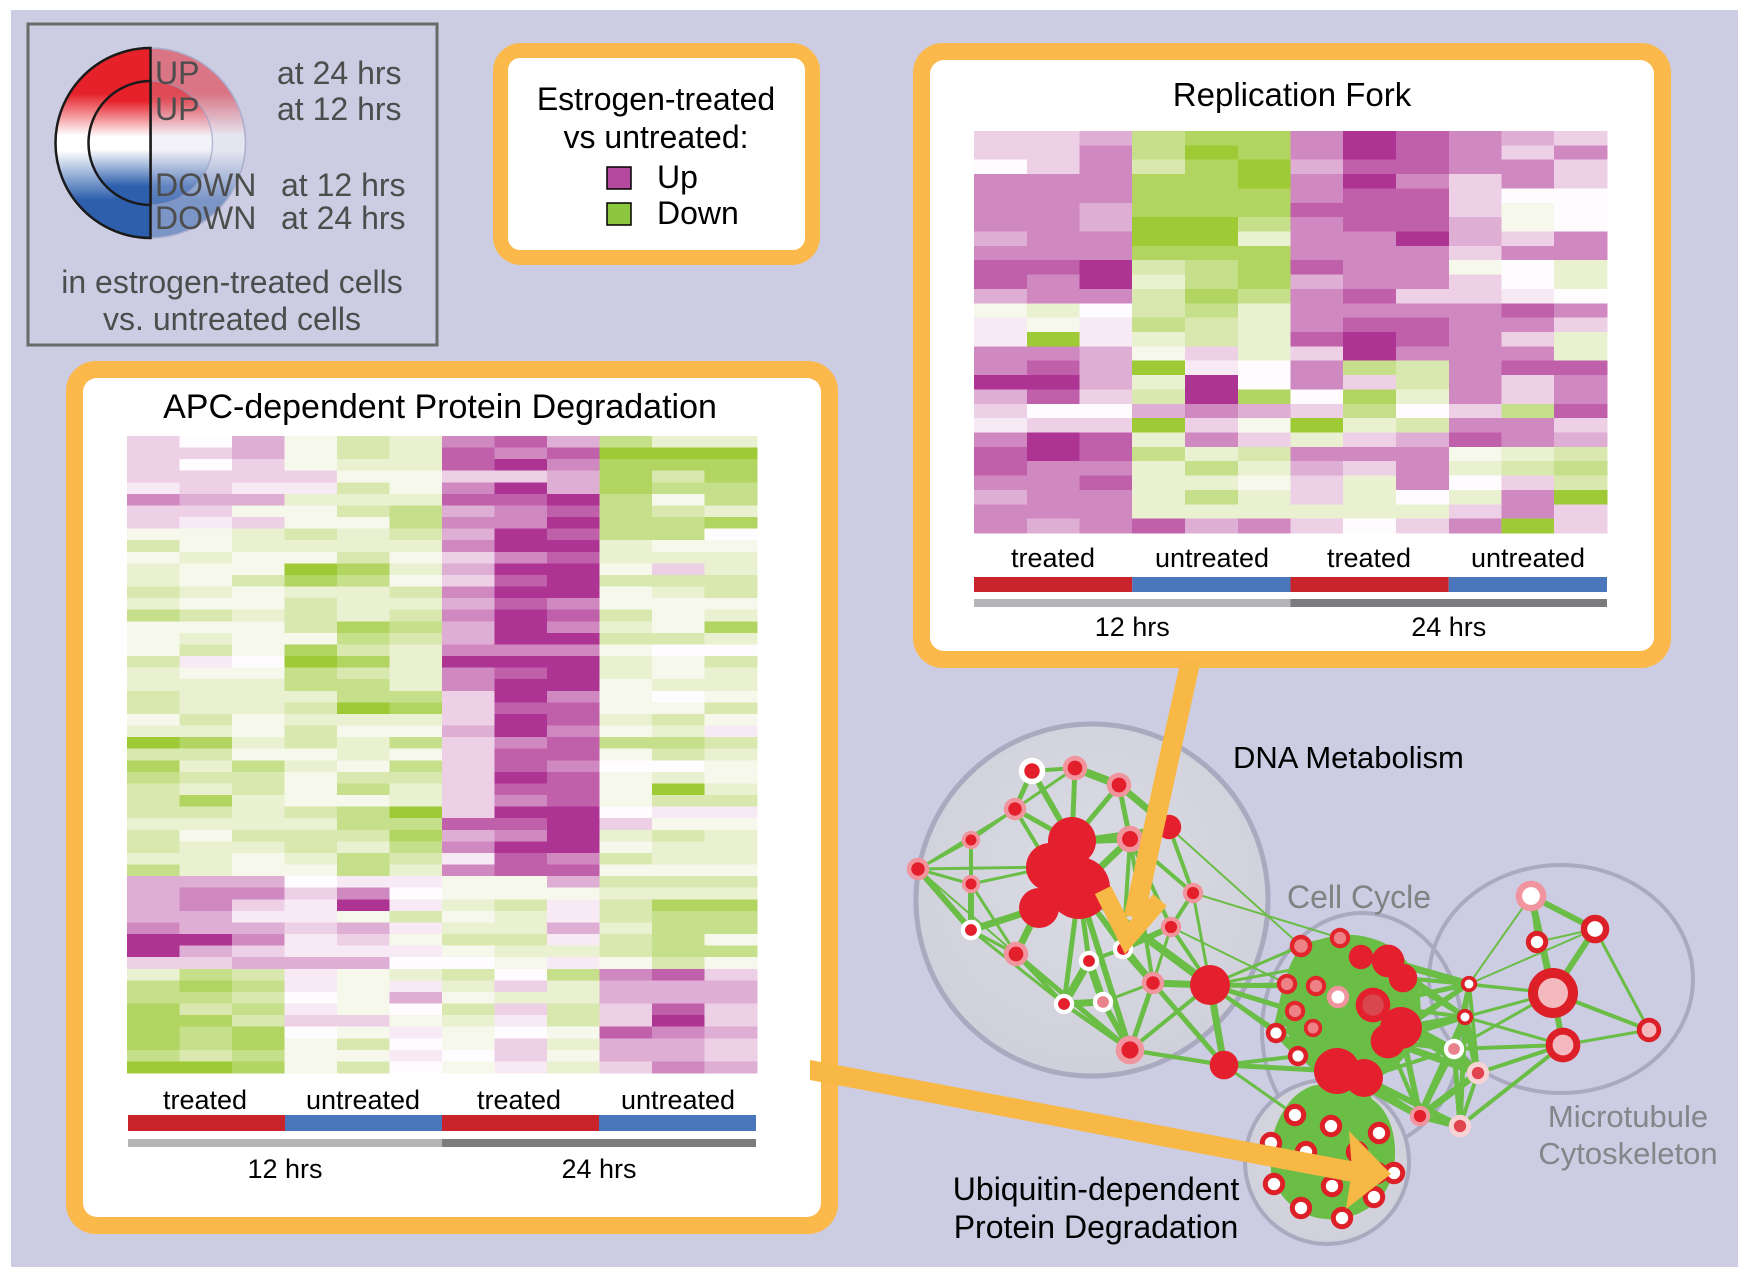  Describe the element at coordinates (1292, 94) in the screenshot. I see `svg-text: Replication Fork` at that location.